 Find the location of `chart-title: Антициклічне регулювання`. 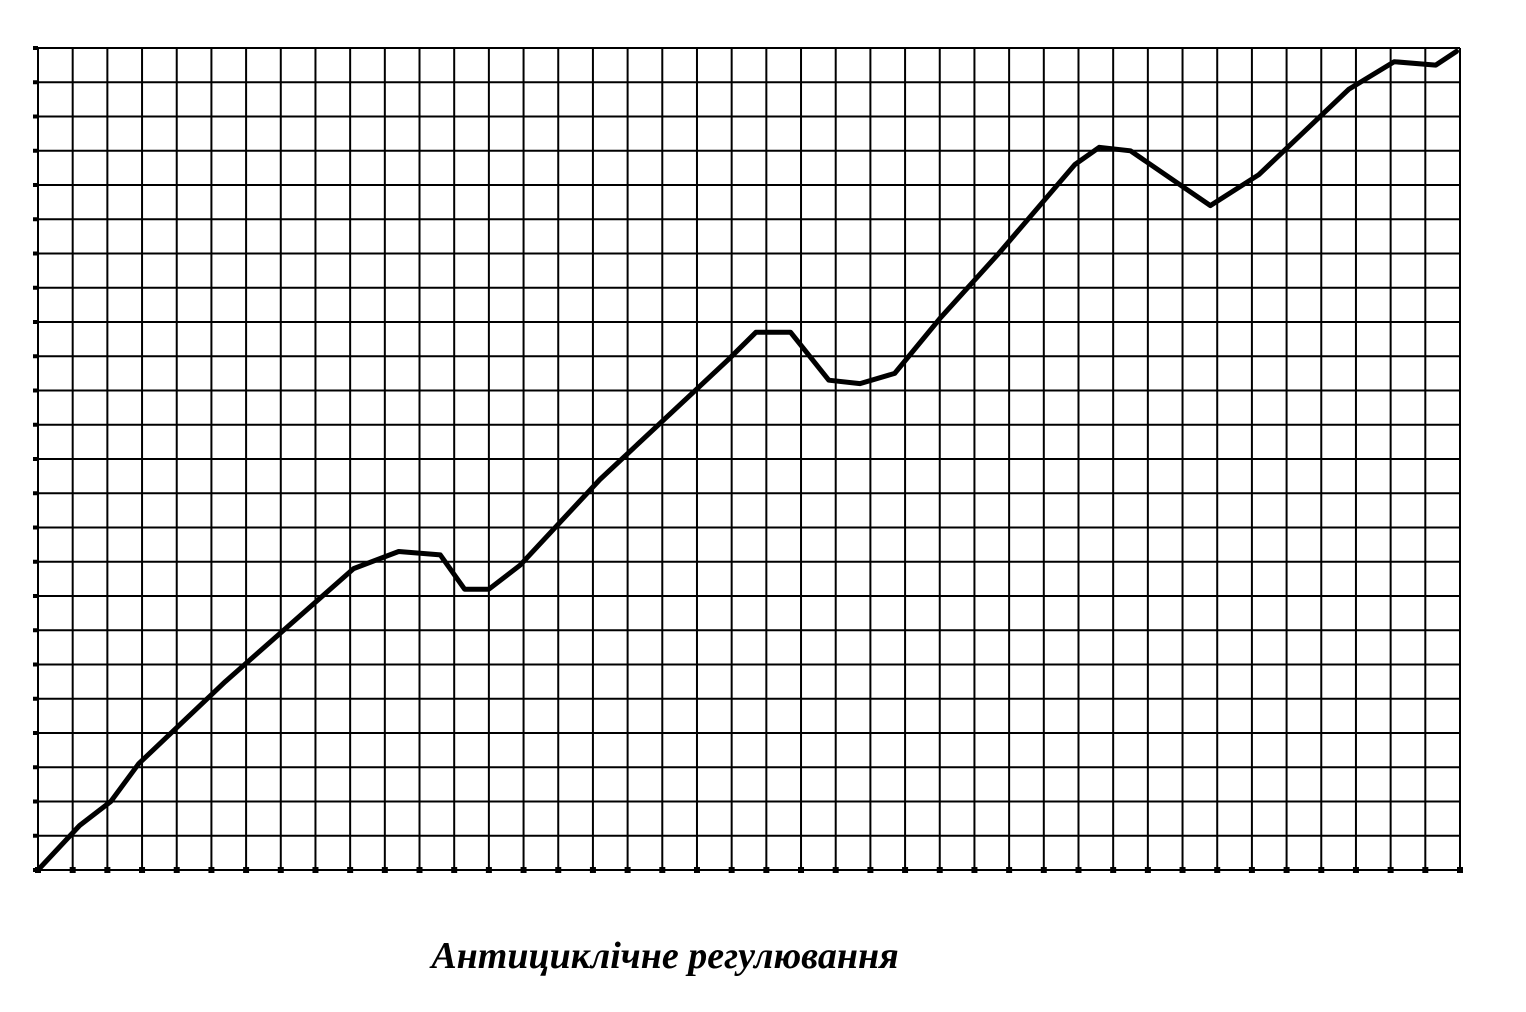

chart-title: Антициклічне регулювання is located at coordinates (663, 956).